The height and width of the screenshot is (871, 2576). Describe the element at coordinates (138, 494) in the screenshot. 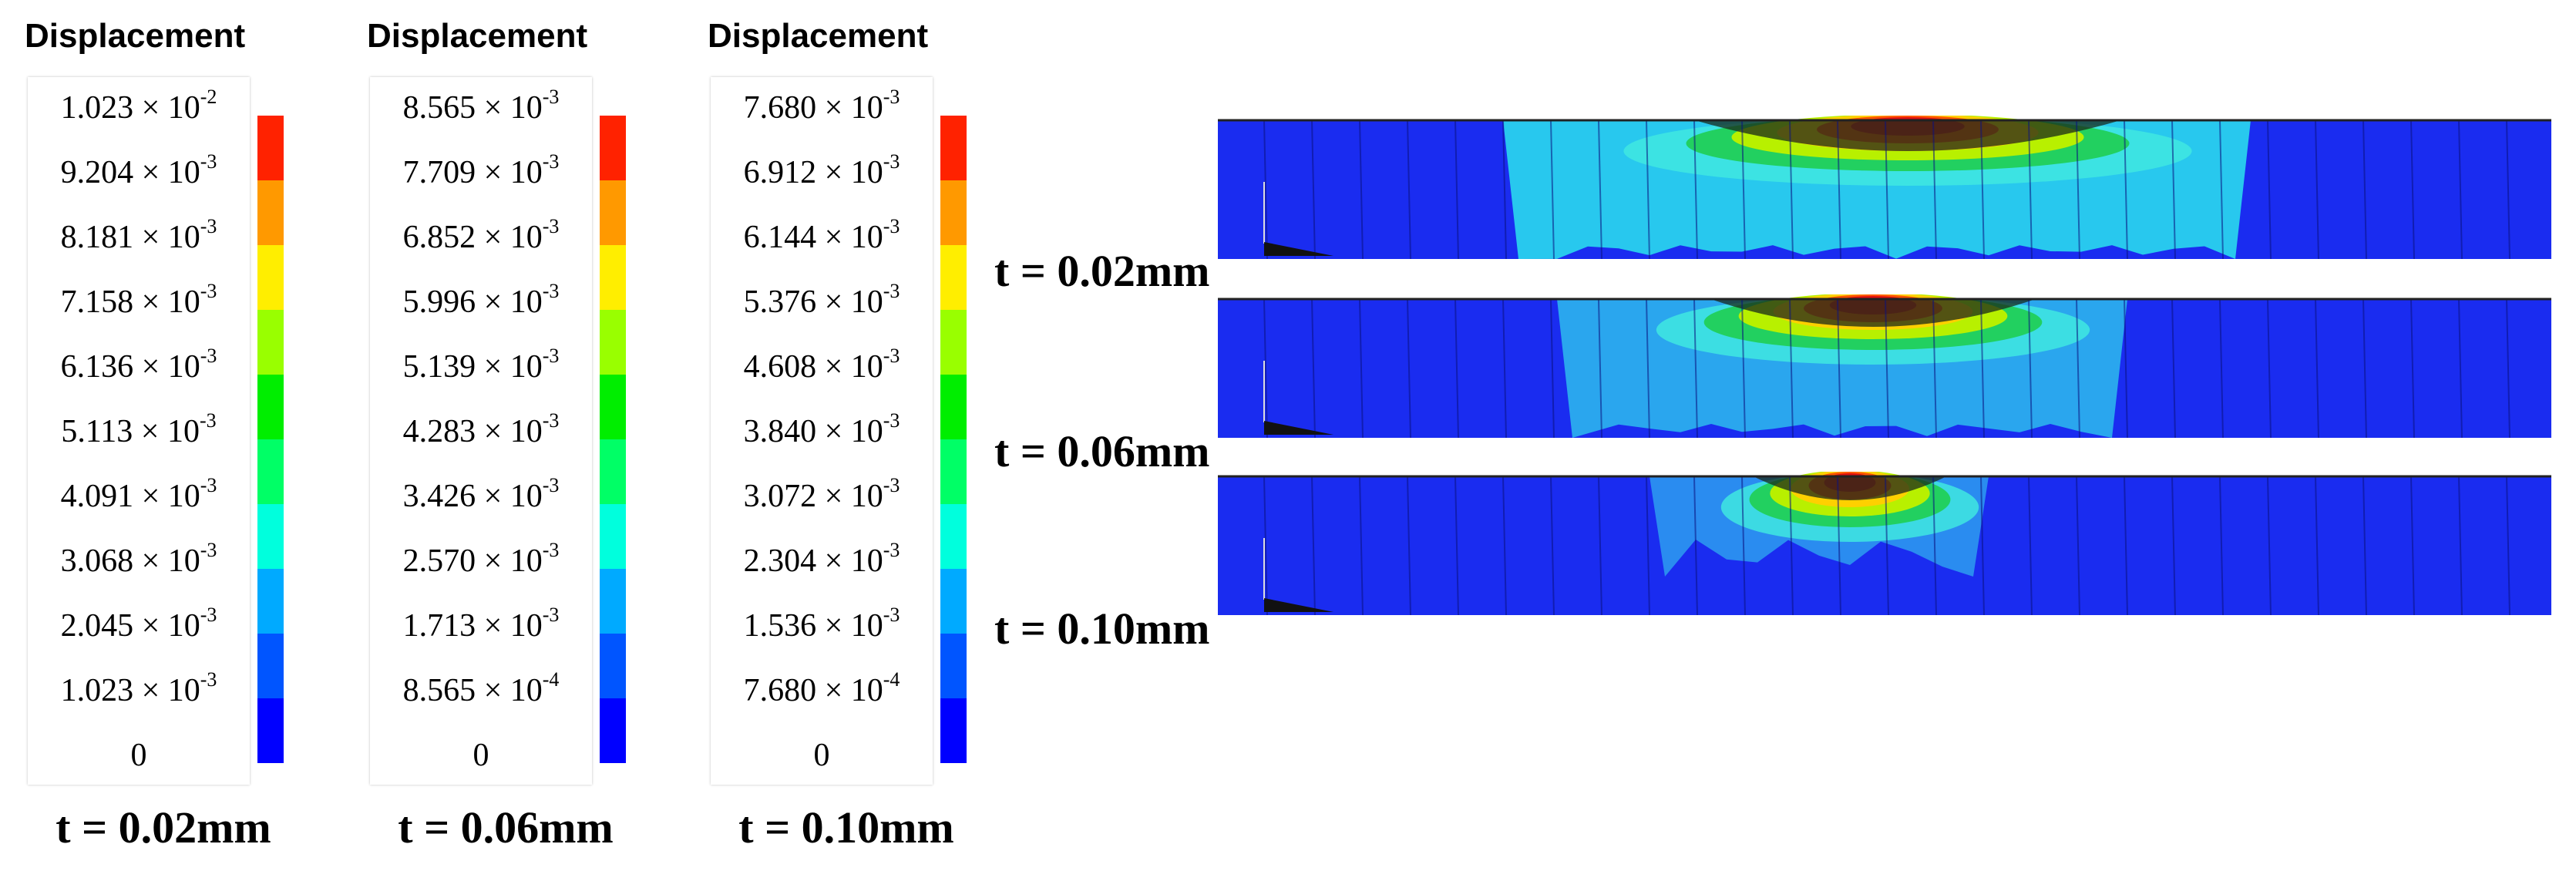

I see `legend-value: 4.091 × 10⁻³` at that location.